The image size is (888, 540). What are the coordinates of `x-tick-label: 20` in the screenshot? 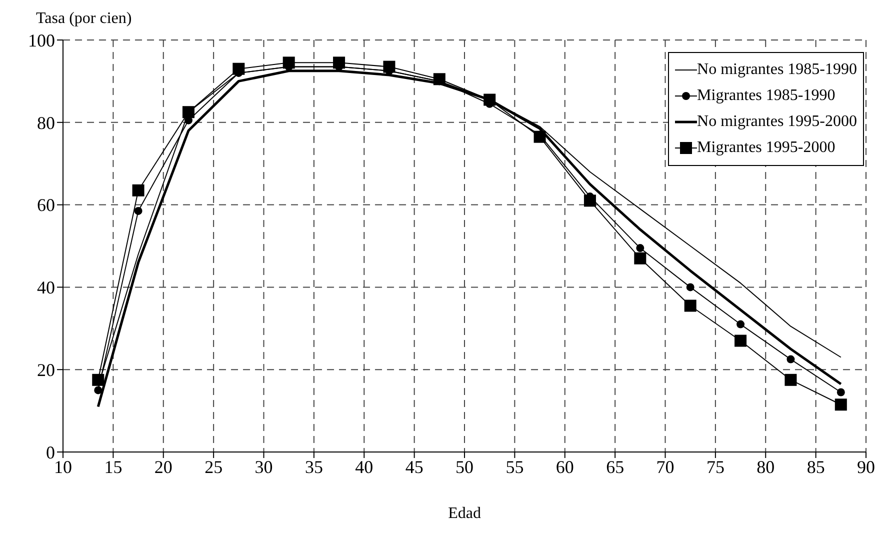 It's located at (163, 466).